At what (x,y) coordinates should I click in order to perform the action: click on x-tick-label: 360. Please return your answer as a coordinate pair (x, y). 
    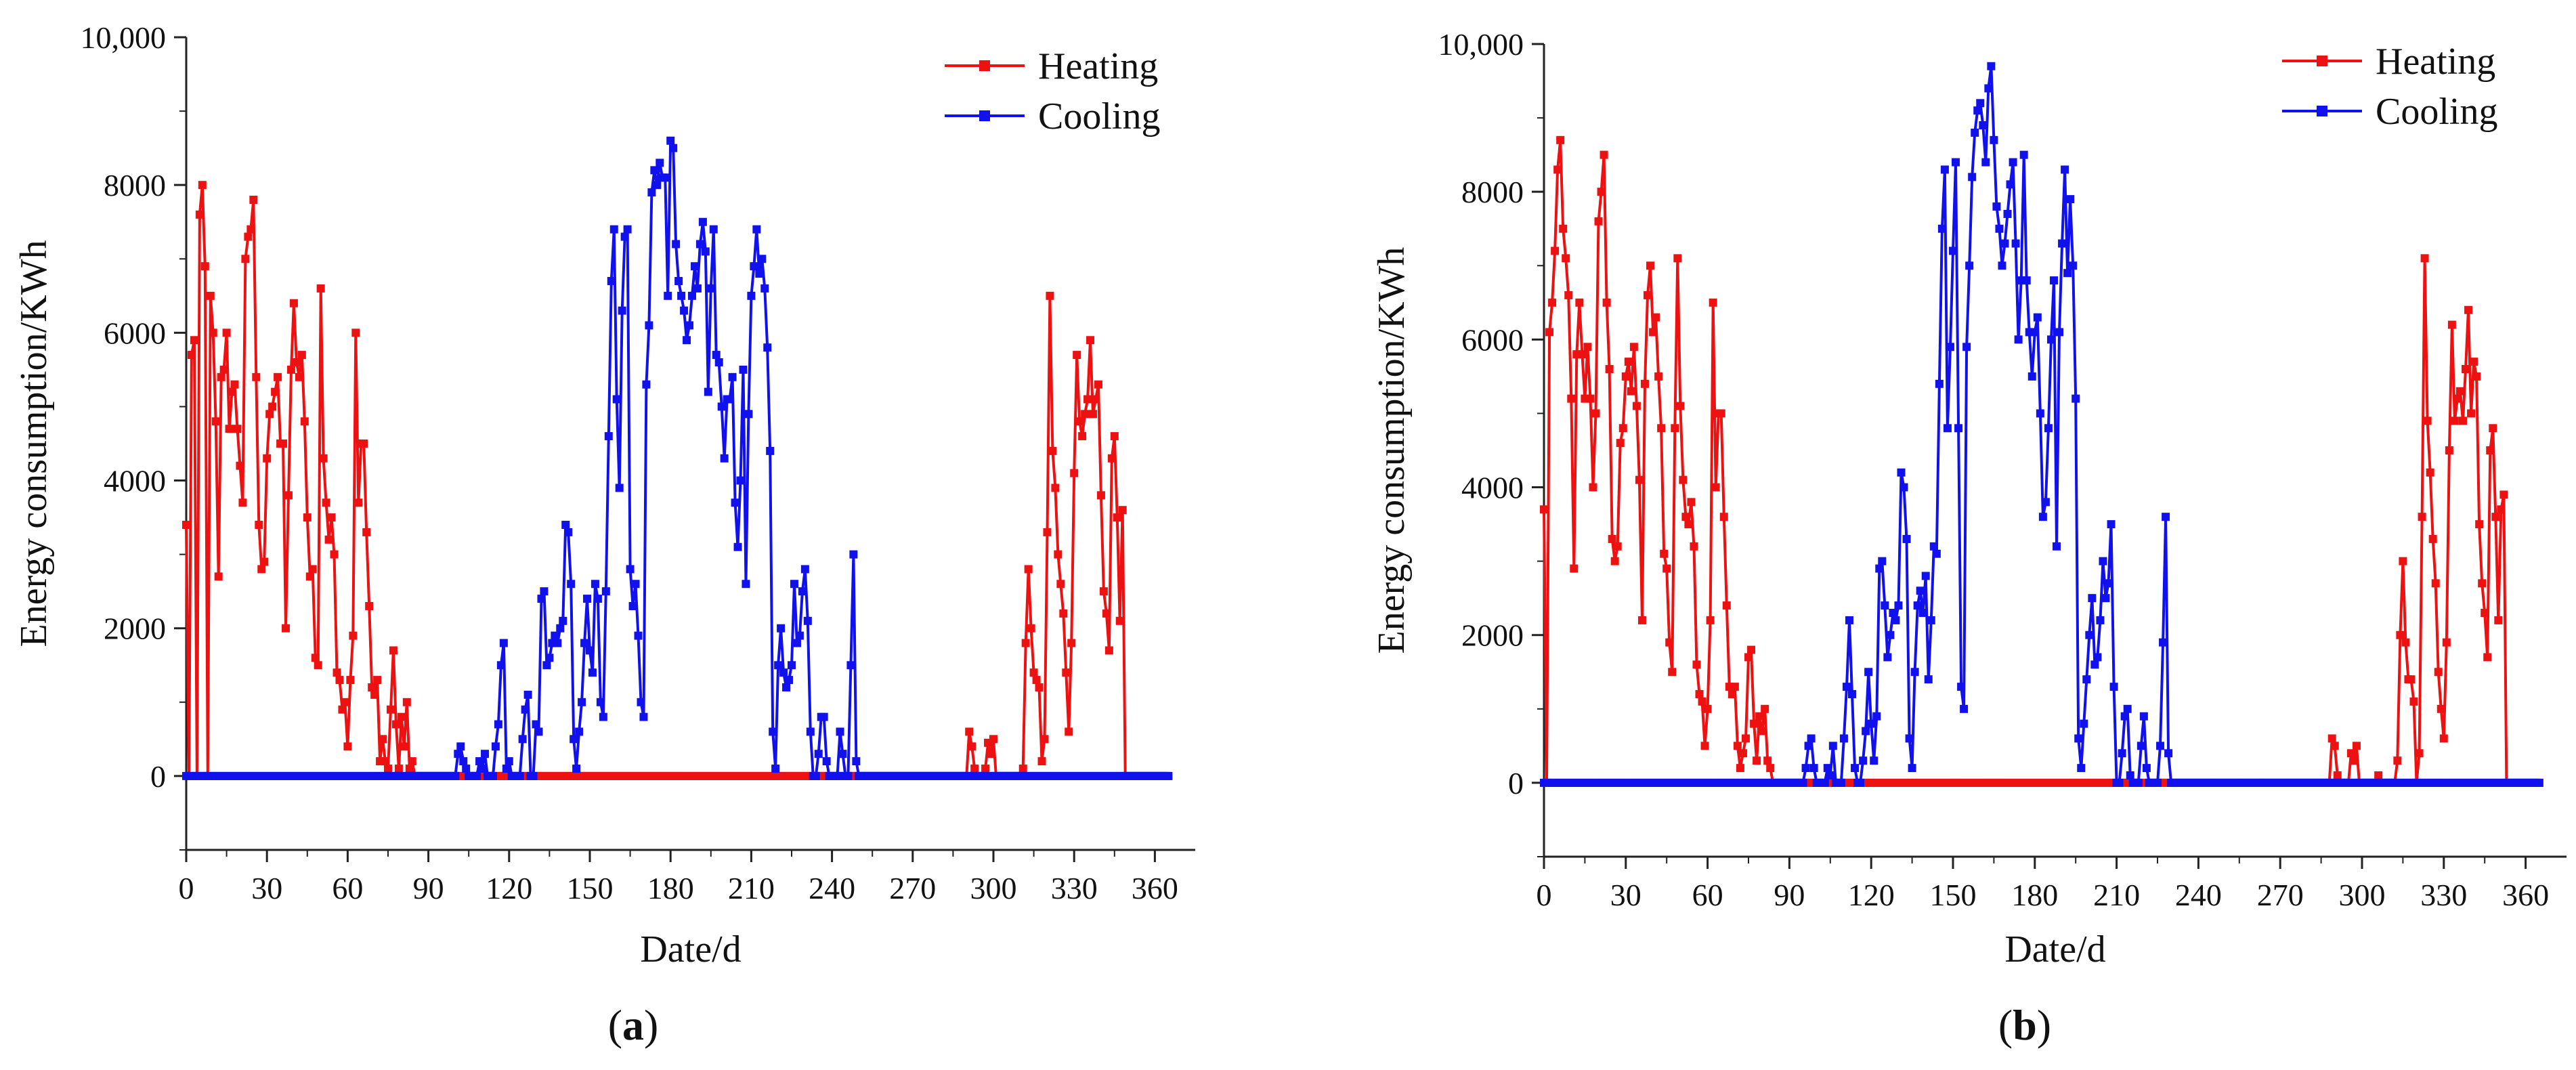
    Looking at the image, I should click on (2525, 895).